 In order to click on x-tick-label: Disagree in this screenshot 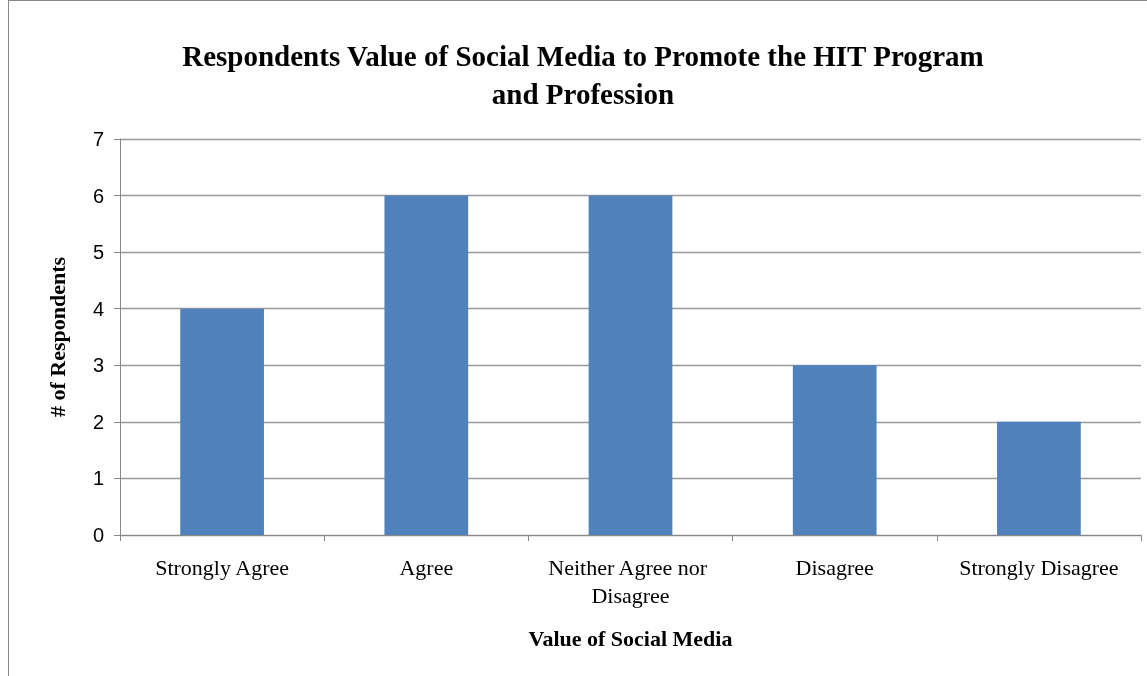, I will do `click(834, 567)`.